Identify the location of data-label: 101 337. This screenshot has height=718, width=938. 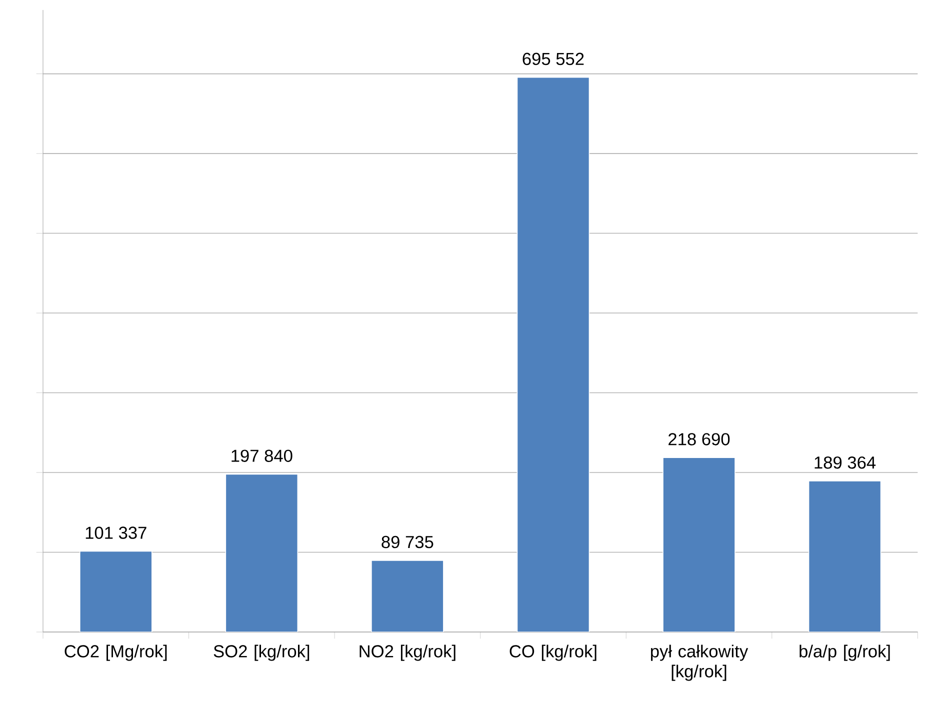
(116, 532).